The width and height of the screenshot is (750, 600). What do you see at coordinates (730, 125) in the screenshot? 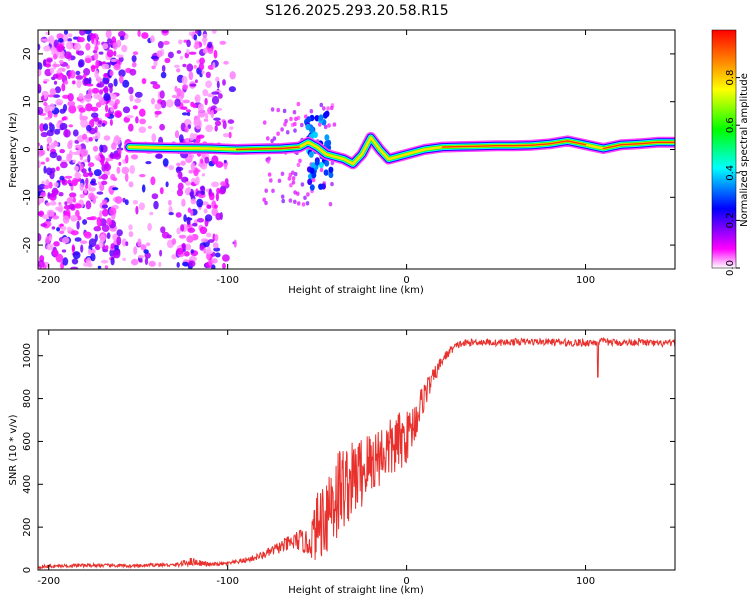
I see `colorbar-tick-label: 0.6` at bounding box center [730, 125].